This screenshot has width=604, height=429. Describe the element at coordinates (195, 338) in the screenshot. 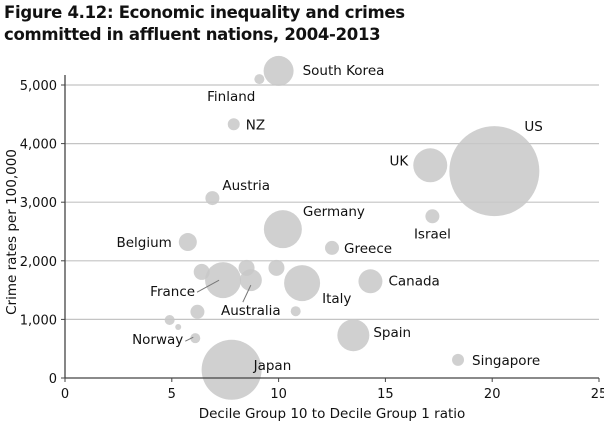

I see `bubble-norway` at that location.